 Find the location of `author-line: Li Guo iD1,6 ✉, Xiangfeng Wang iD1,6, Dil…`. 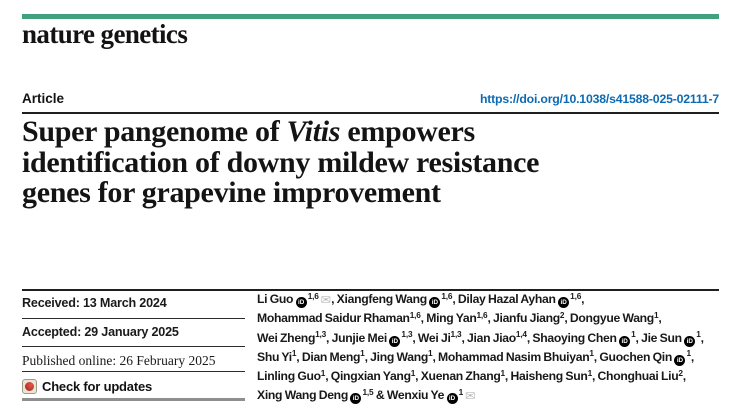

author-line: Li Guo iD1,6 ✉, Xiangfeng Wang iD1,6, Dil… is located at coordinates (421, 299).